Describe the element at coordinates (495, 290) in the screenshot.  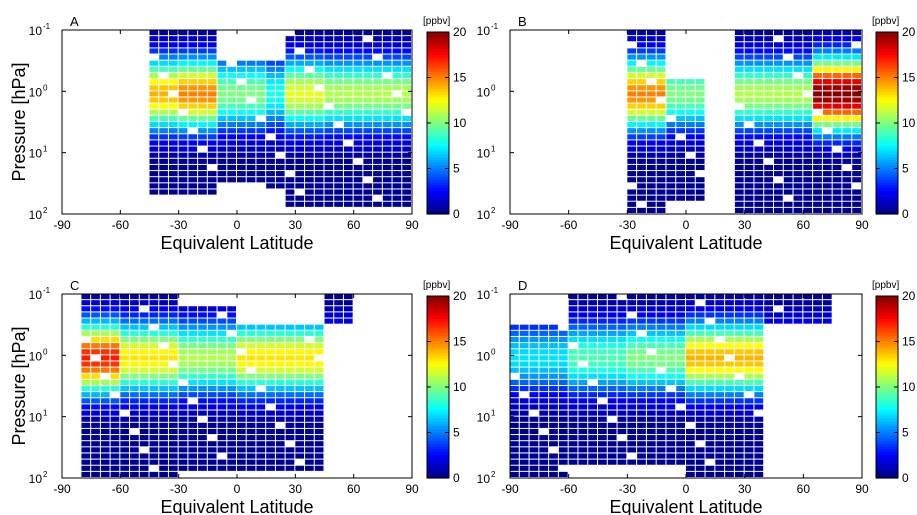
I see `y-tick-exponent: -1` at that location.